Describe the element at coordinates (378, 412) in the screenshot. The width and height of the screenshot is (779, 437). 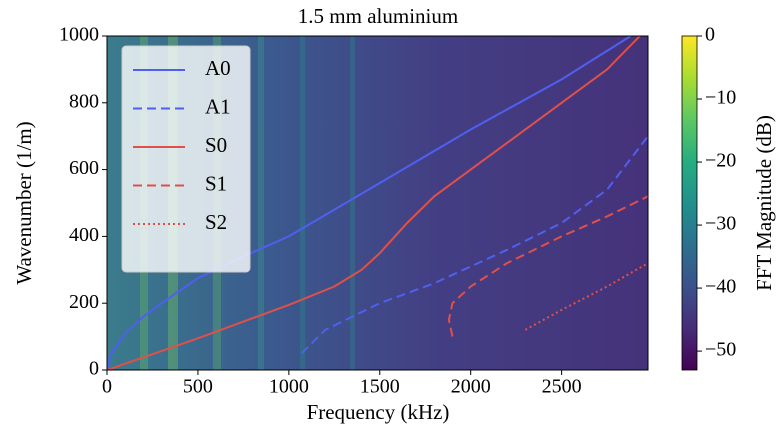
I see `x-axis-label: Frequency (kHz)` at that location.